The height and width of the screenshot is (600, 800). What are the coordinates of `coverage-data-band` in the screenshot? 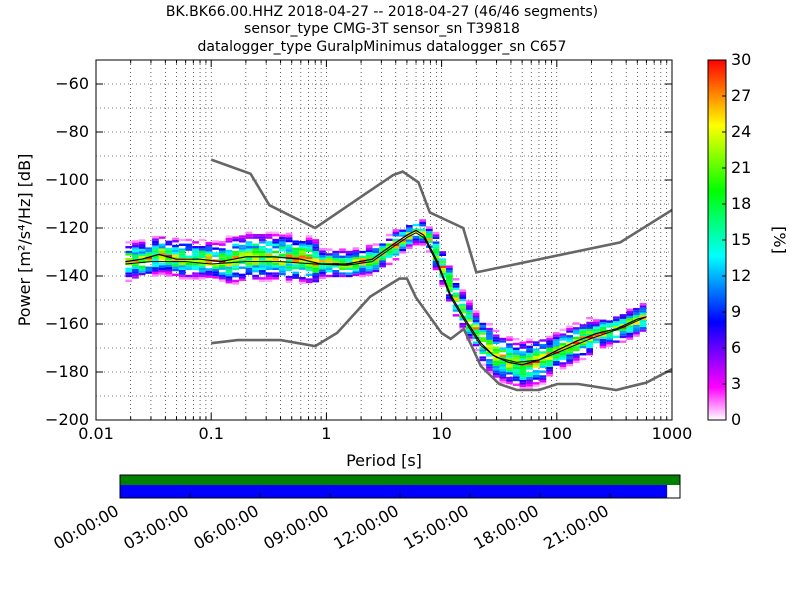 It's located at (394, 491).